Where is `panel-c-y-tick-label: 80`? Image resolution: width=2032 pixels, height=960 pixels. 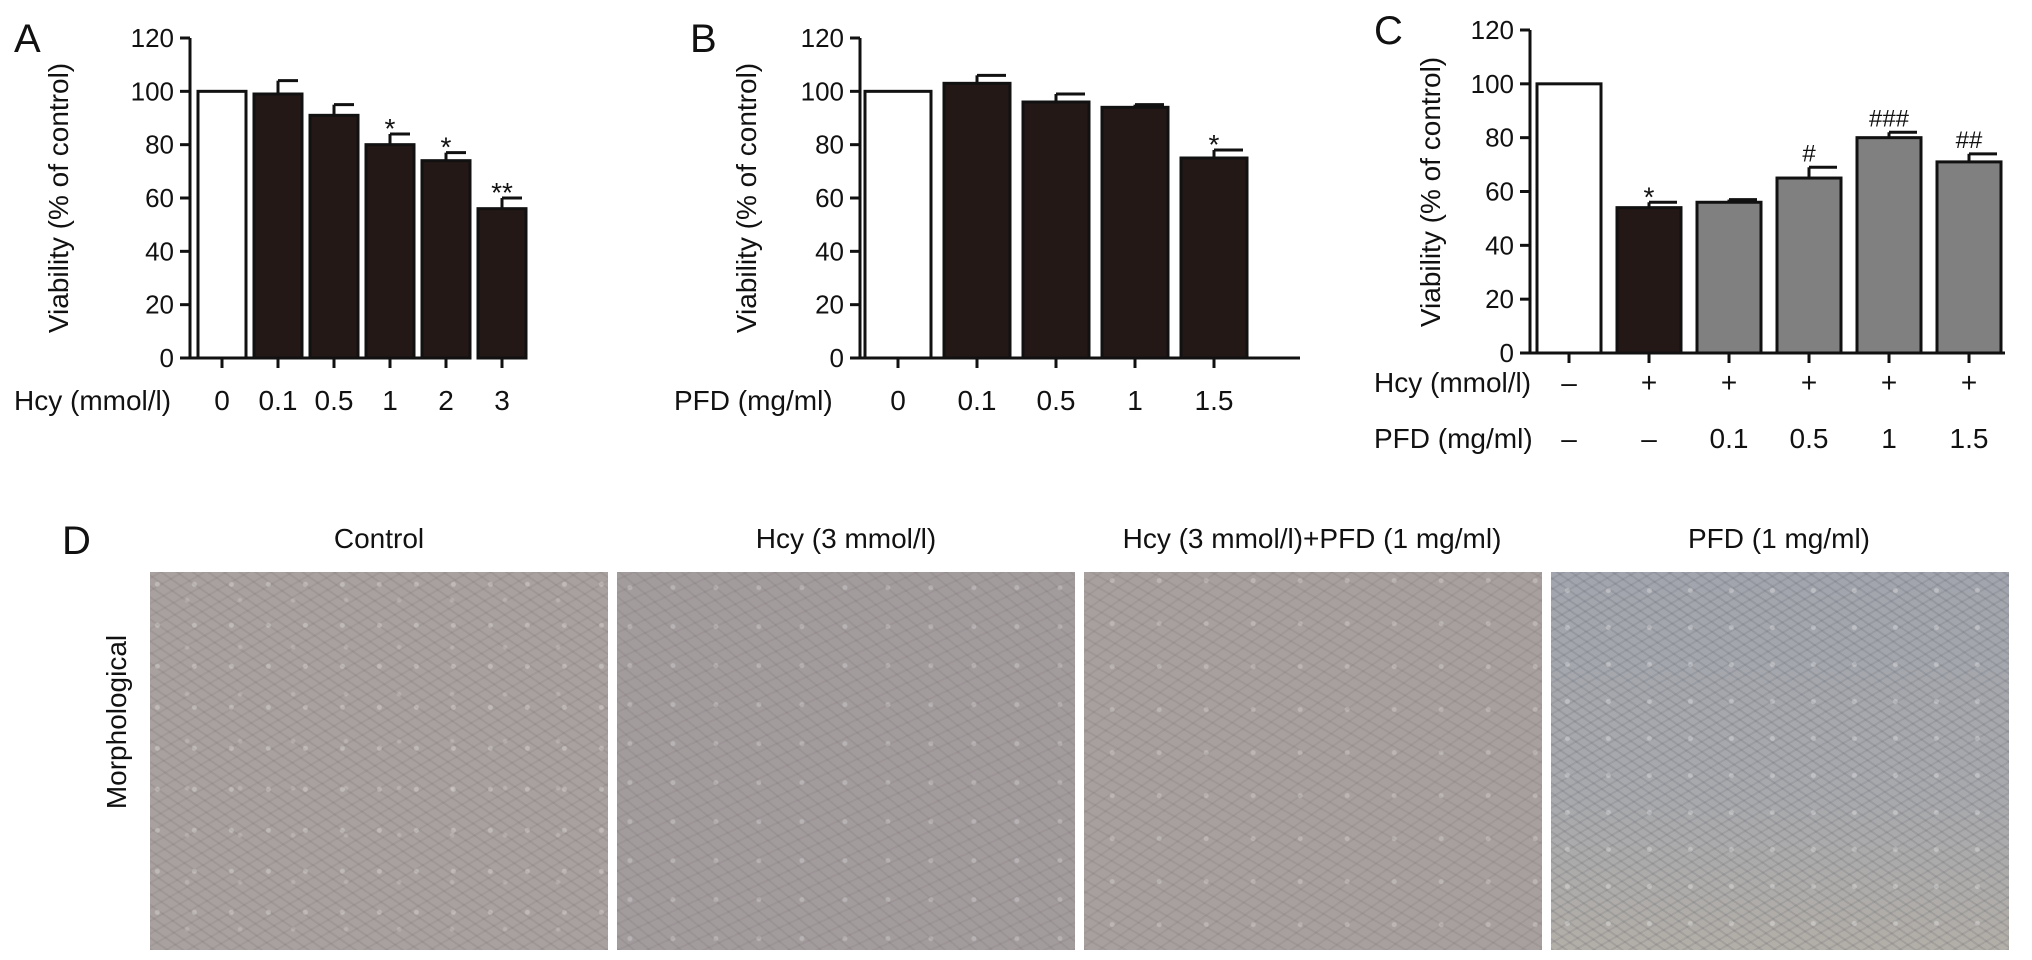
panel-c-y-tick-label: 80 is located at coordinates (1499, 138).